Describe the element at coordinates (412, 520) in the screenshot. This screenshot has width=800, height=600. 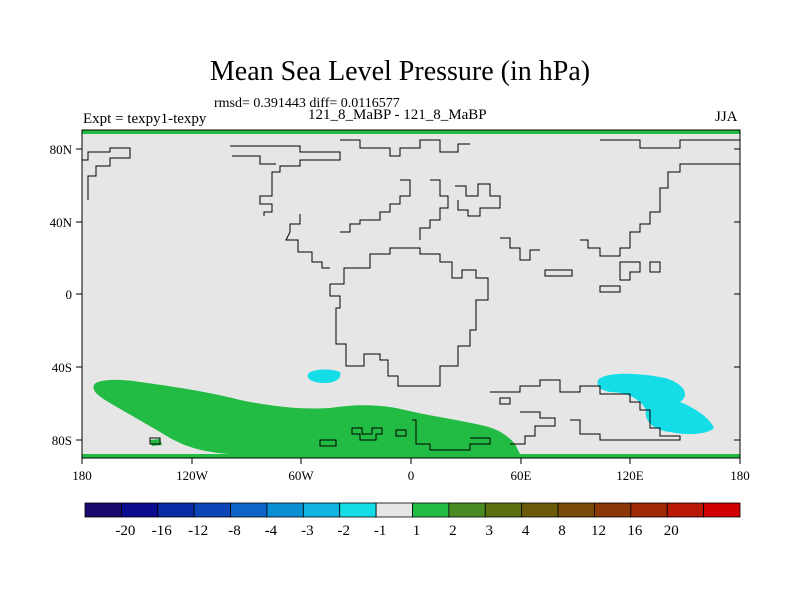
I see `colorbar: -20 -16 -12 -8 -4 -3 -2 -1 1 2 3 4 8 12 16 20` at that location.